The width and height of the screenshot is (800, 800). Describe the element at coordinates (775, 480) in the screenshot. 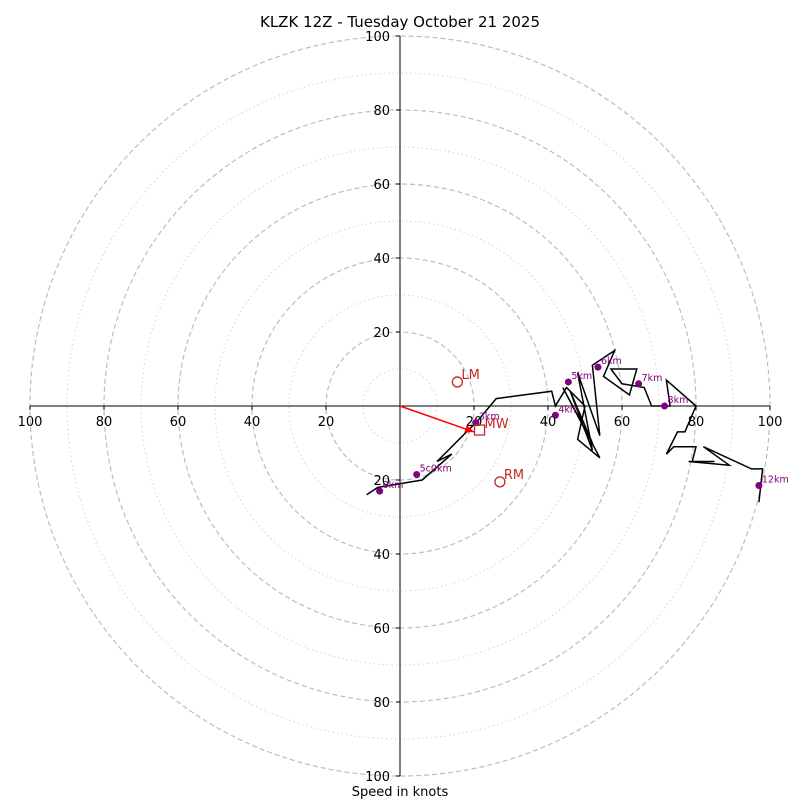

I see `height-marker-label: 12km` at that location.